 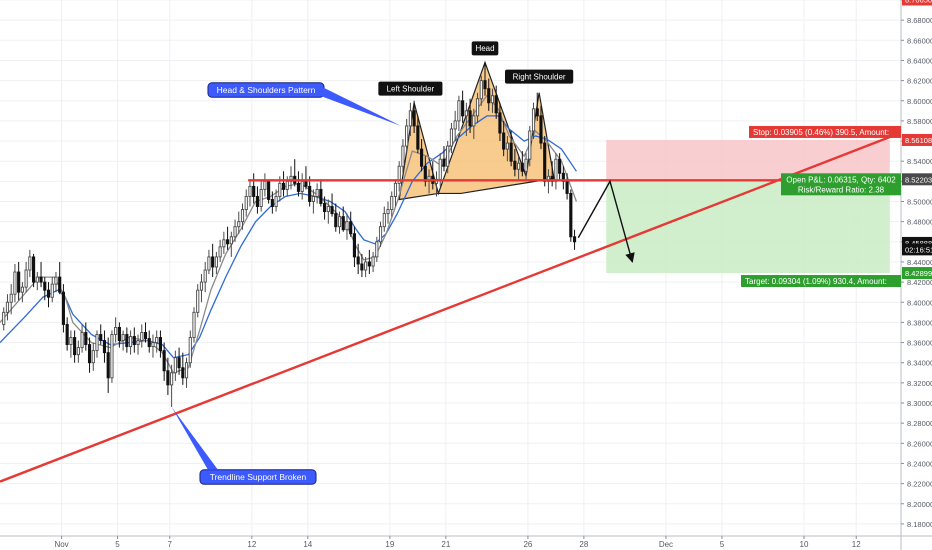 I want to click on x-tick-label: 28, so click(x=583, y=544).